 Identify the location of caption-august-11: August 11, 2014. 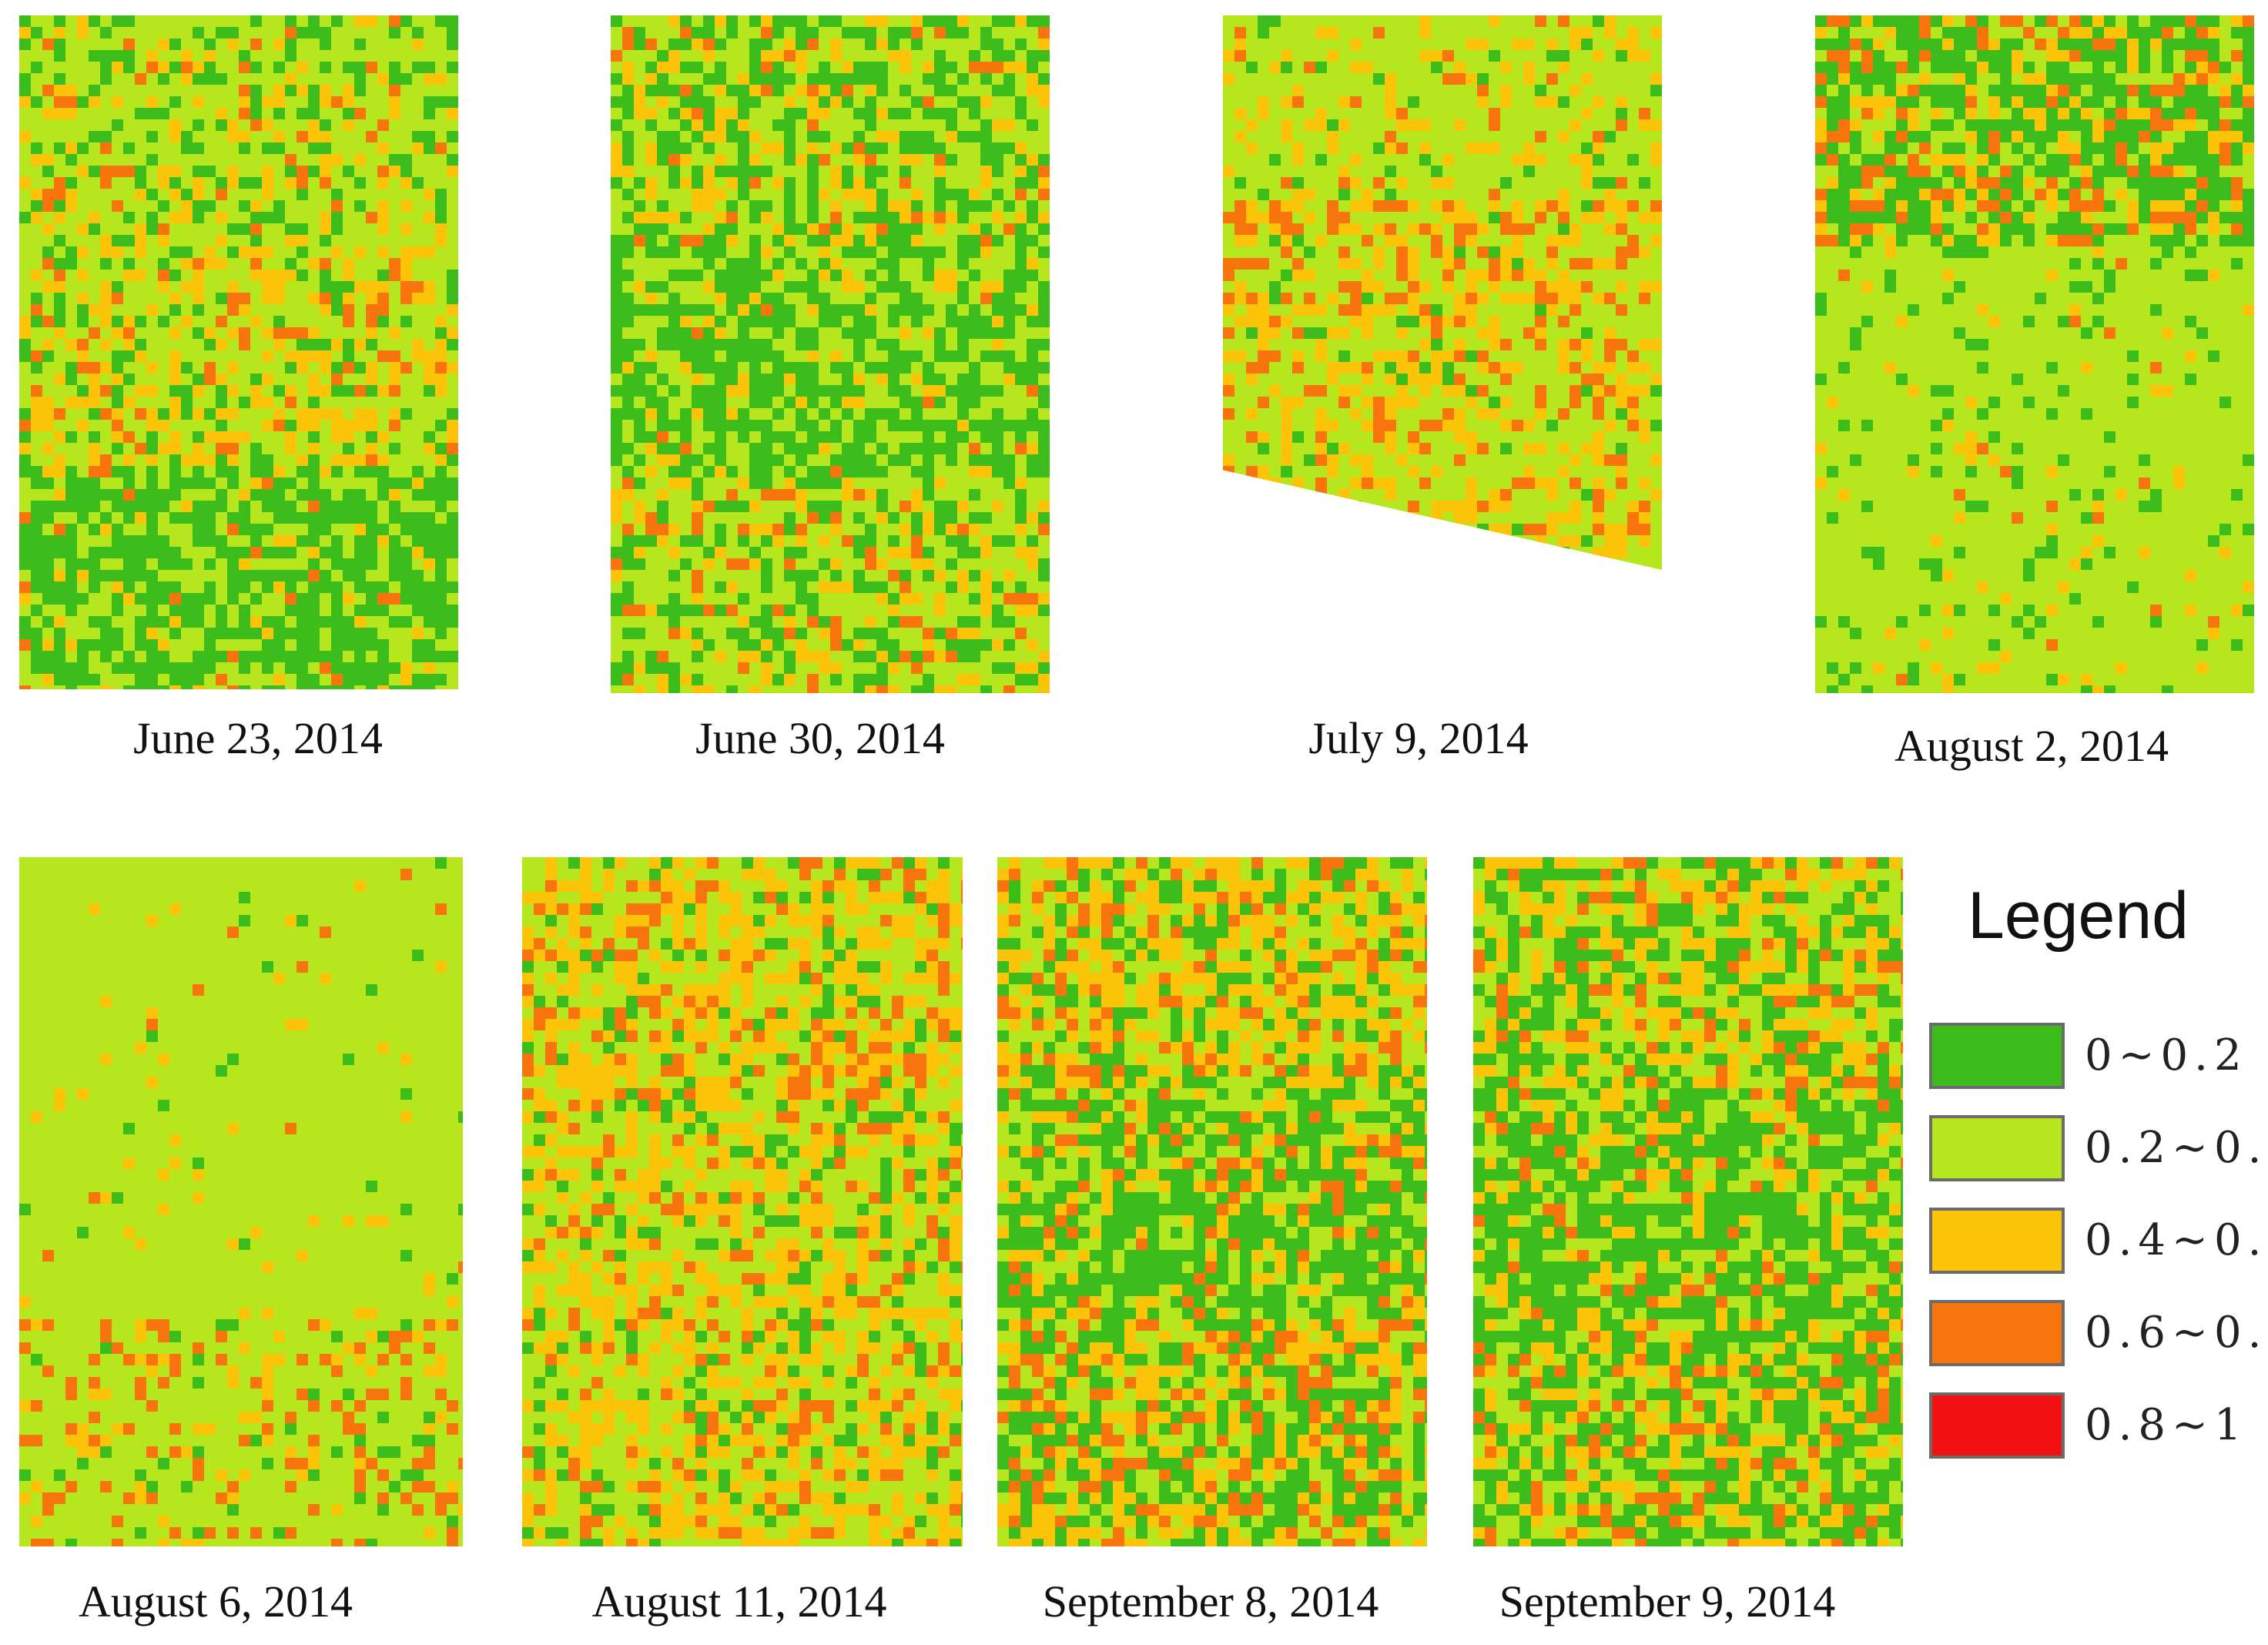
(739, 1601).